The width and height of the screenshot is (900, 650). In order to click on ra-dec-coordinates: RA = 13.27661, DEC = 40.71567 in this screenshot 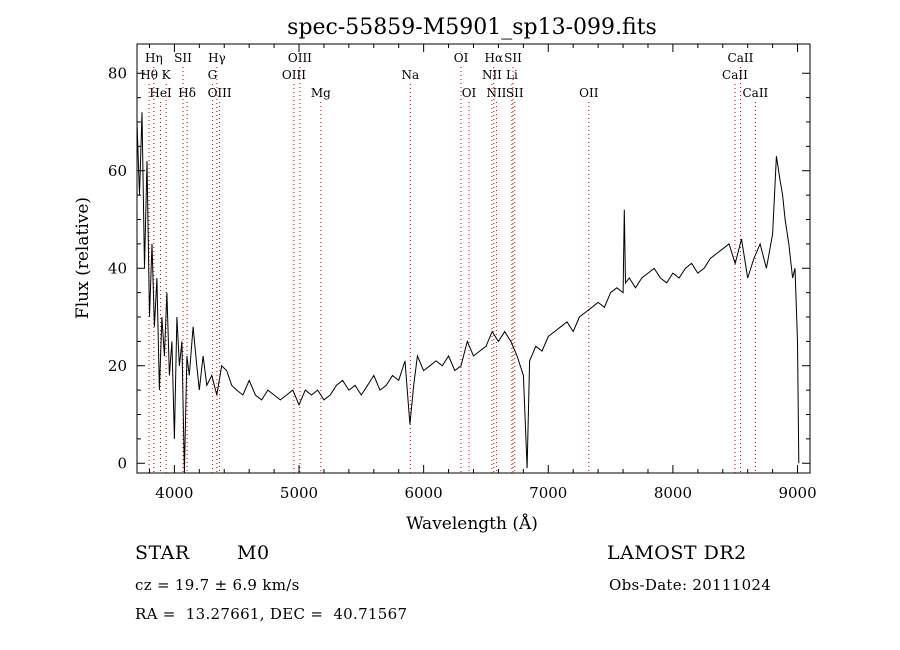, I will do `click(271, 614)`.